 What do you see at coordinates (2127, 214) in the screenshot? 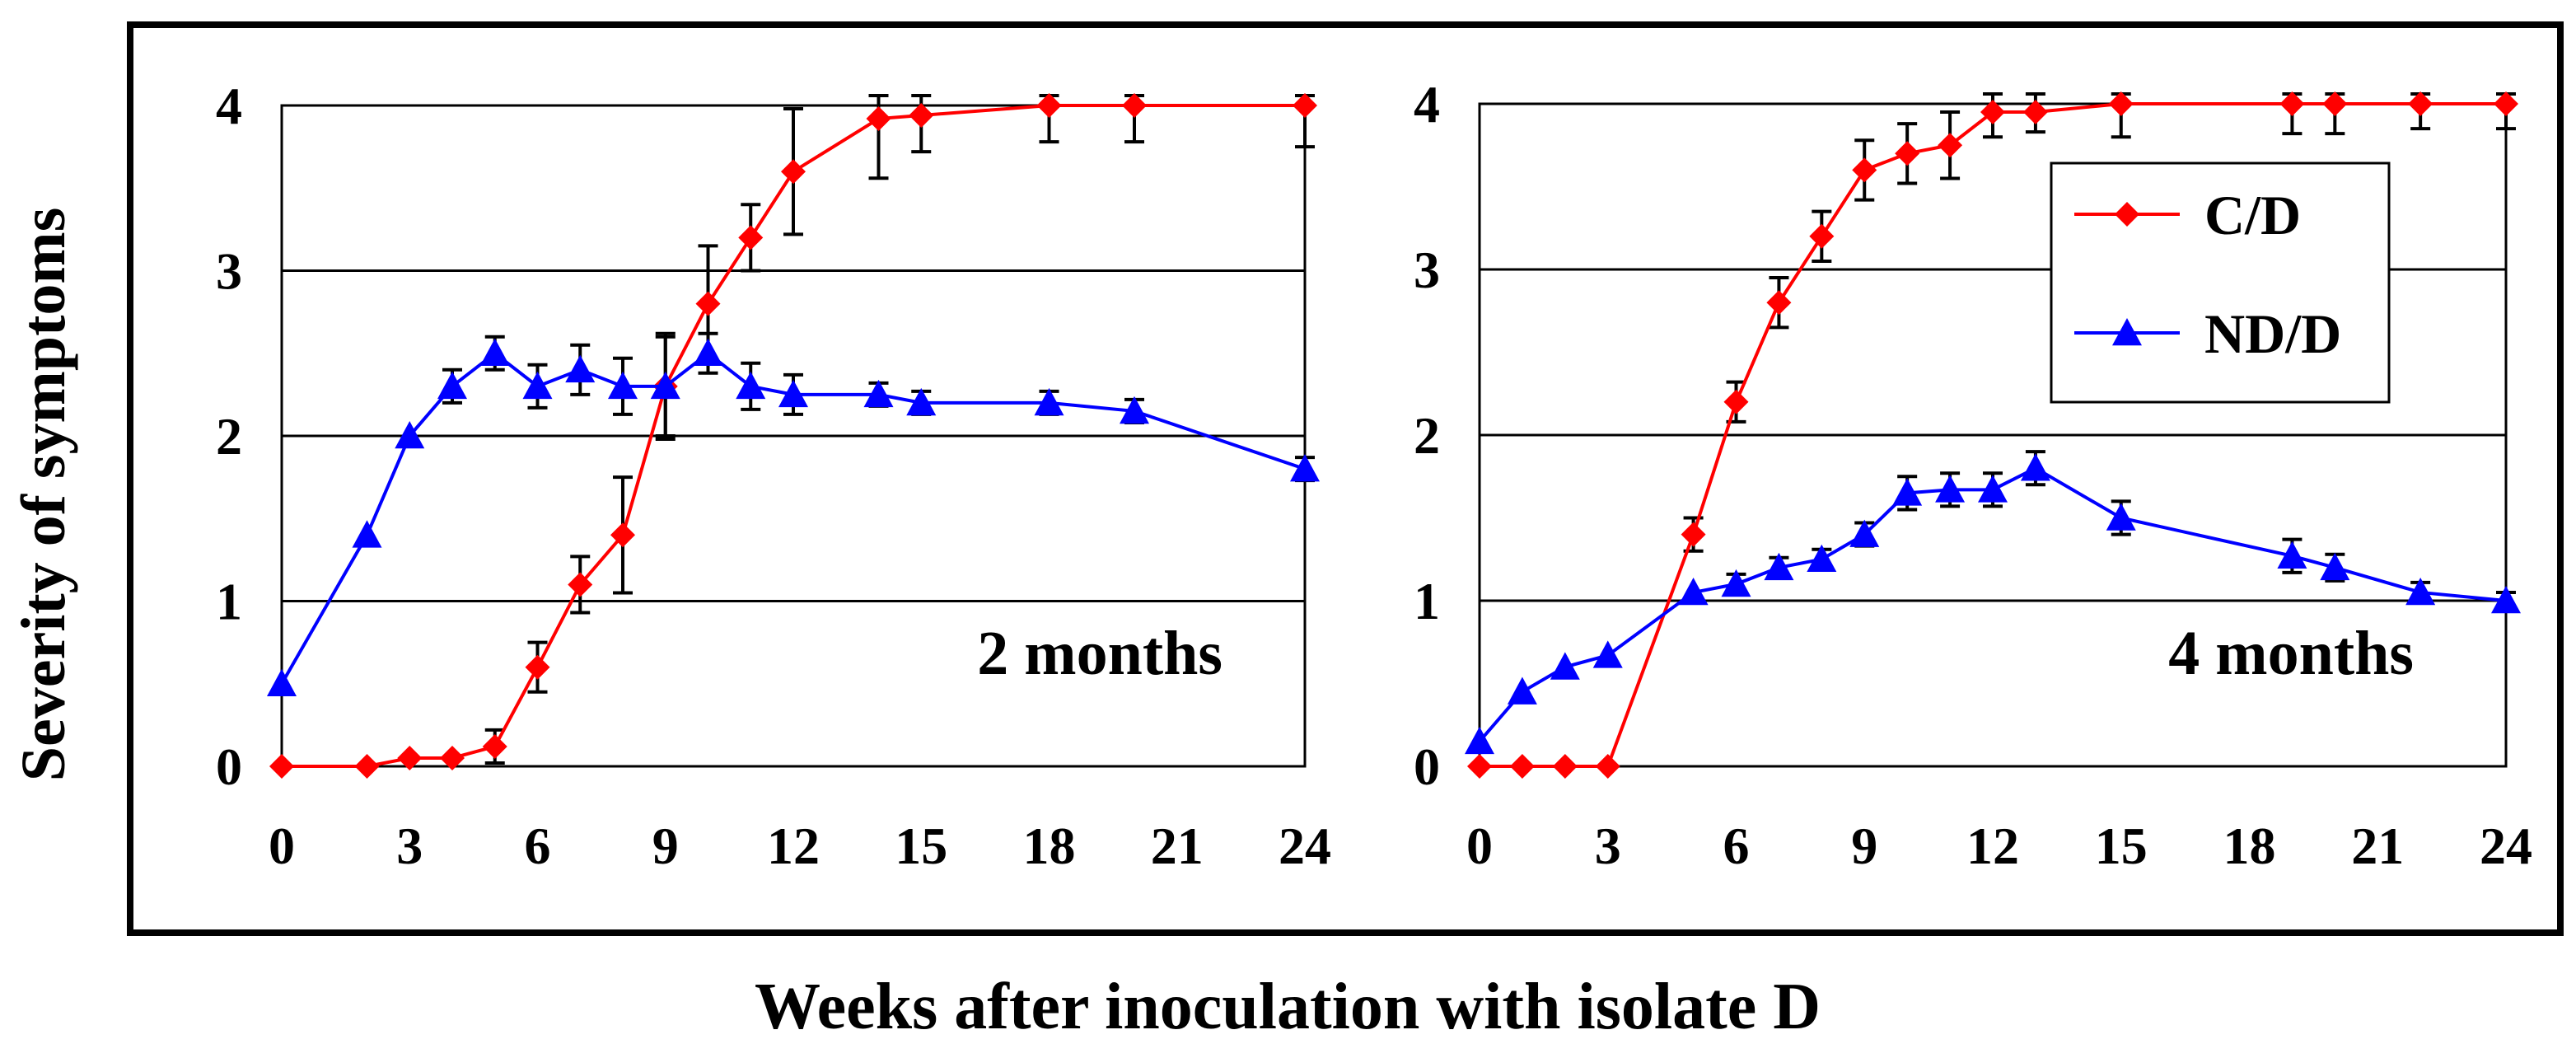
I see `legend-marker-c-d` at bounding box center [2127, 214].